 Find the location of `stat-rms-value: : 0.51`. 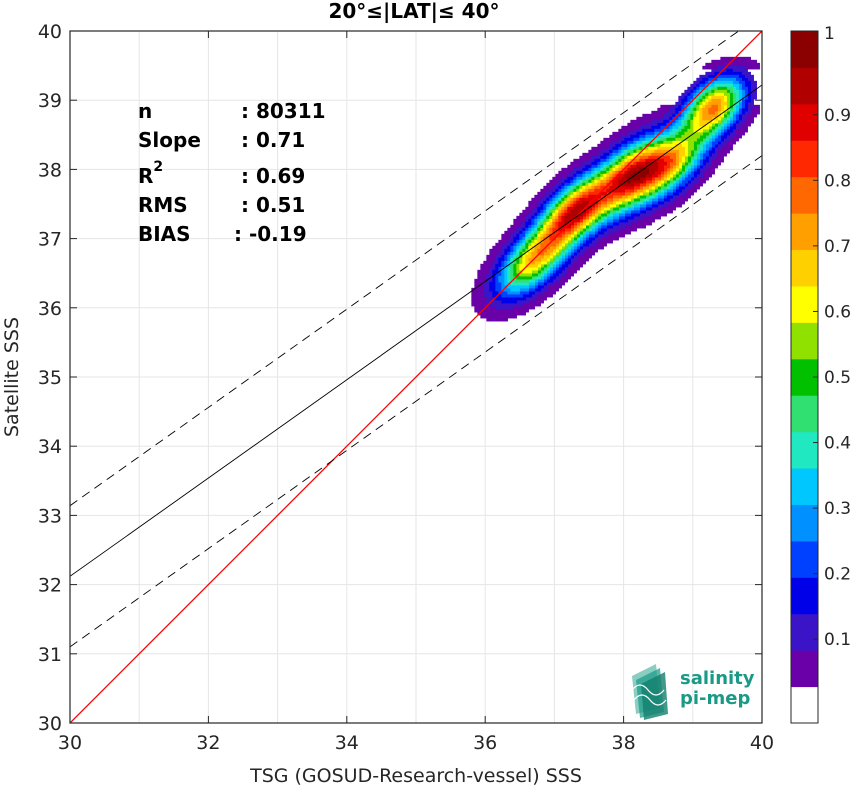

stat-rms-value: : 0.51 is located at coordinates (273, 205).